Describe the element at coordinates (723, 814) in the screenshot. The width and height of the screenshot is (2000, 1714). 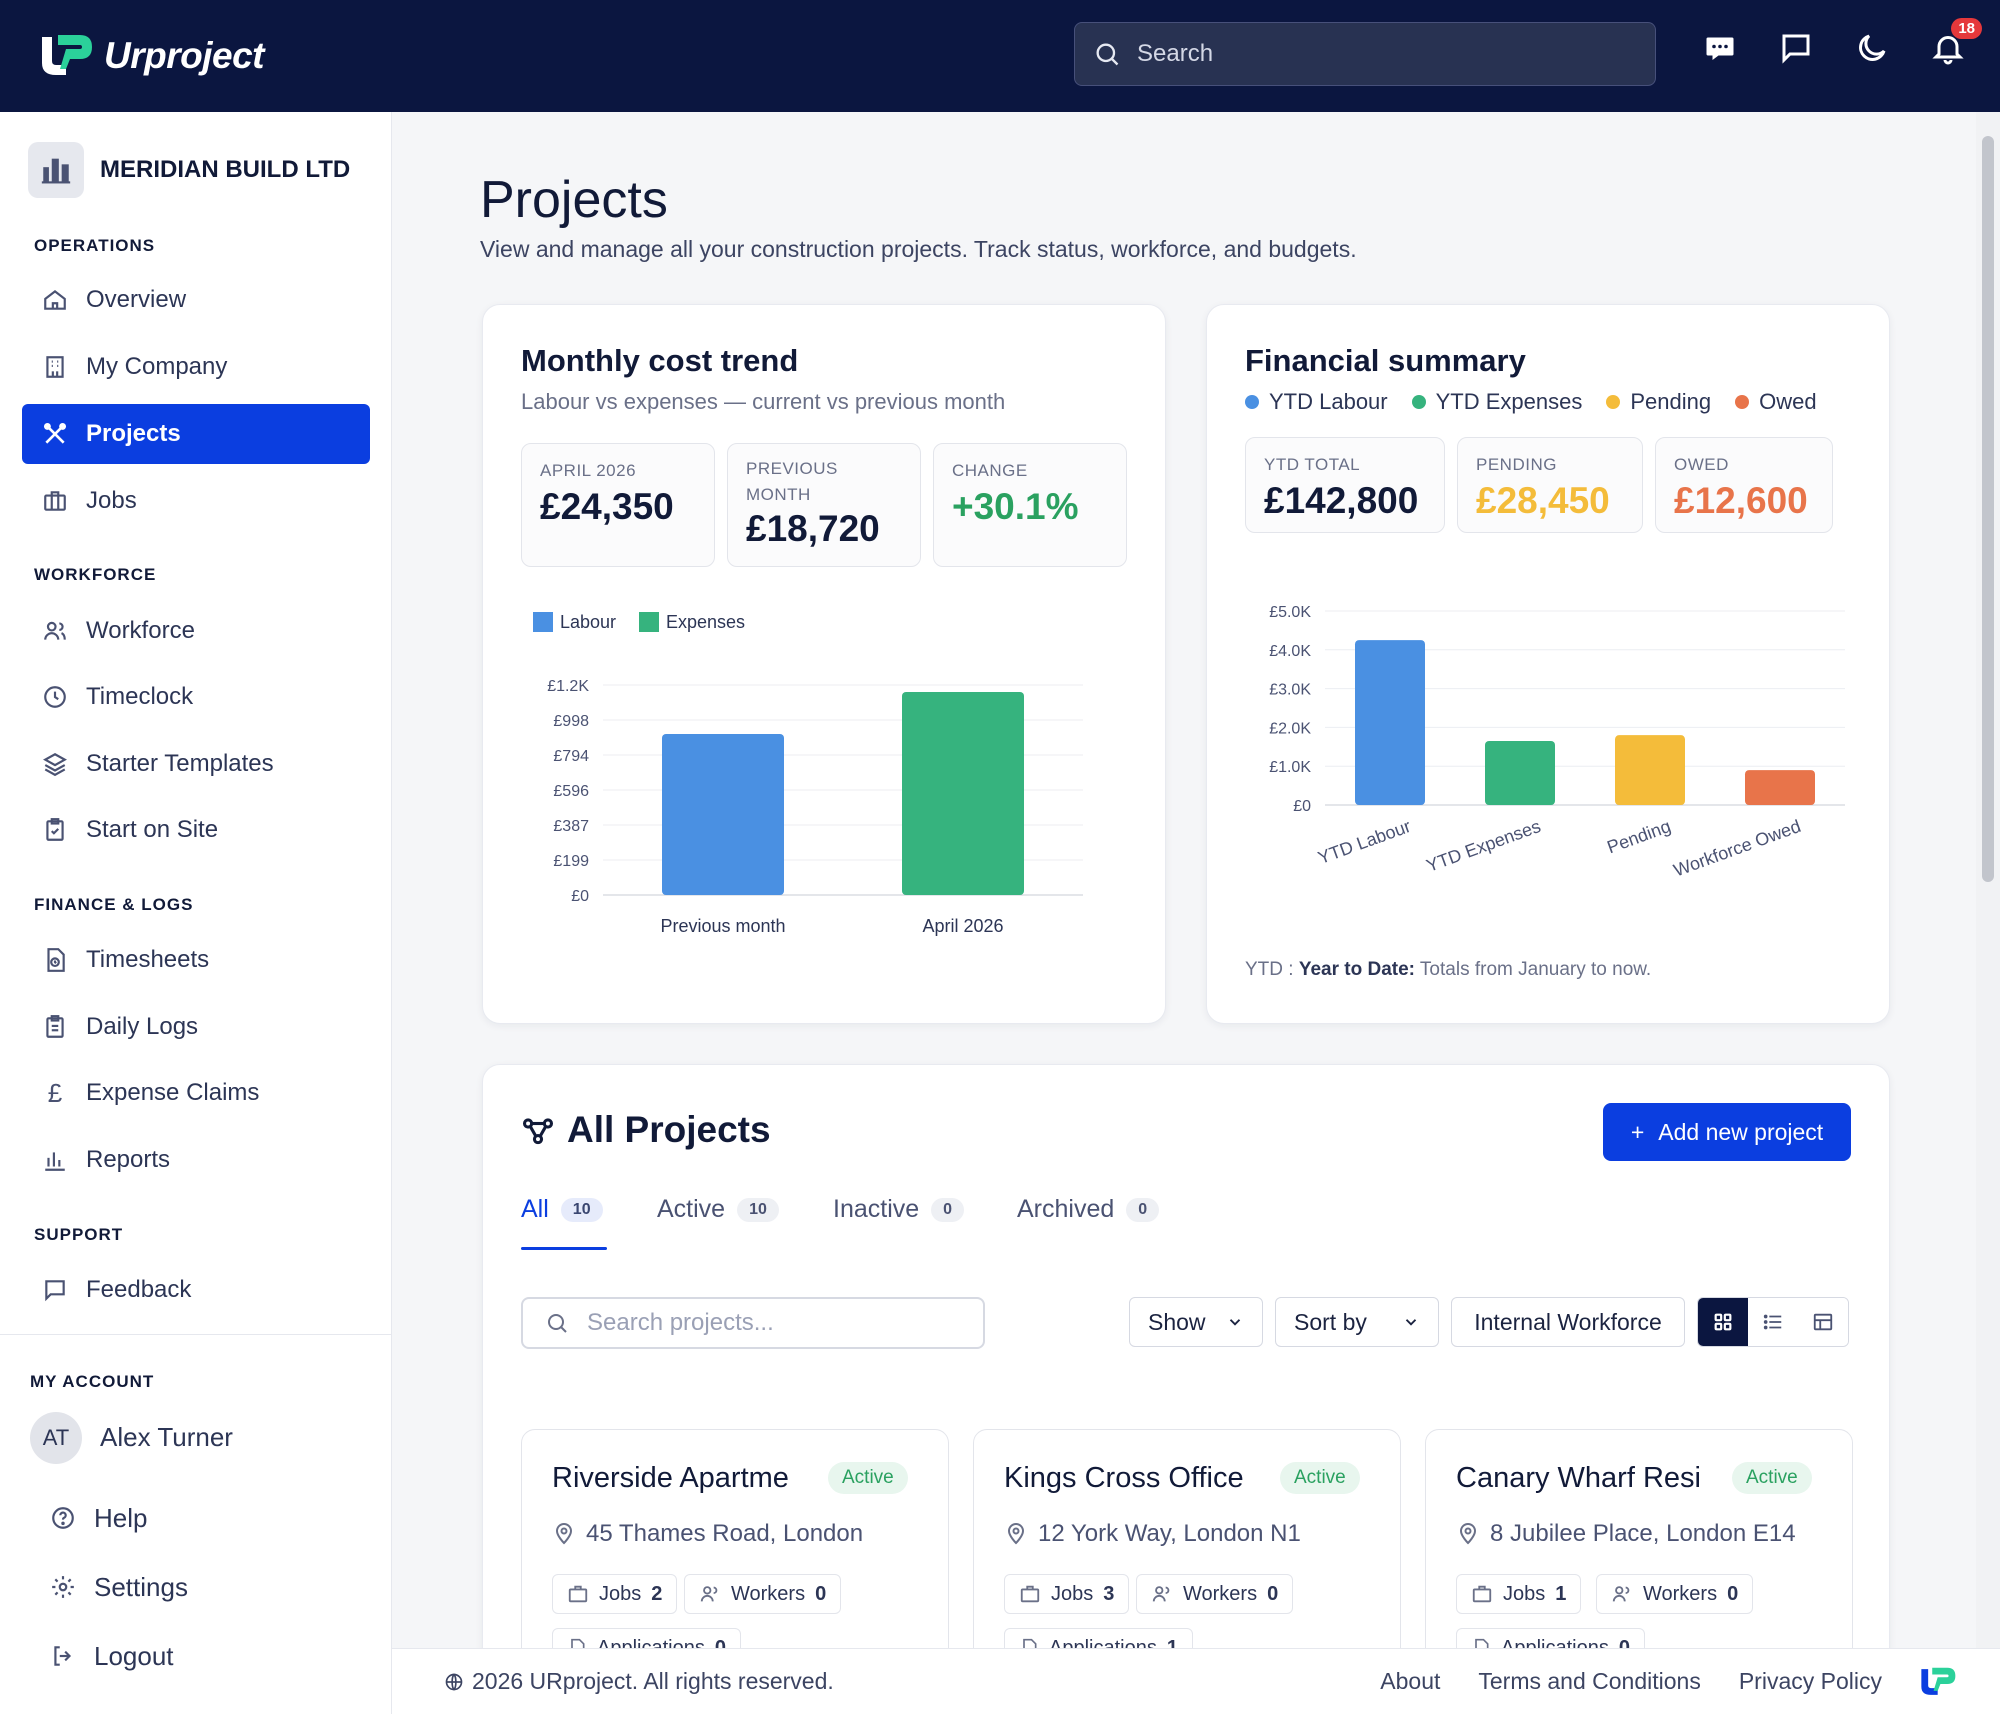
I see `bar-labour` at that location.